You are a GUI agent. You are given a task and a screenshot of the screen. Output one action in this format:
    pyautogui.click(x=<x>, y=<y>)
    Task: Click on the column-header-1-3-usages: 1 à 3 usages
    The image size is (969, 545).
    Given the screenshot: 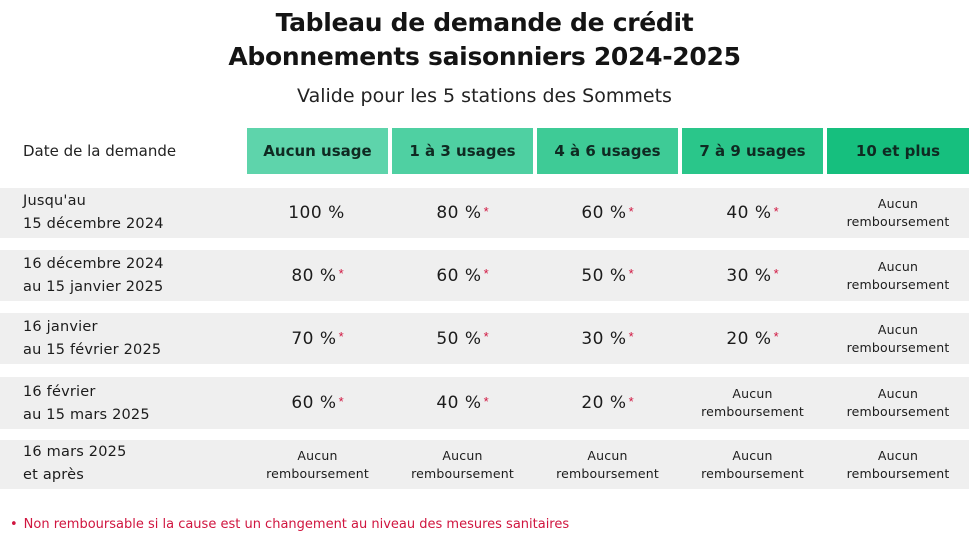 What is the action you would take?
    pyautogui.click(x=462, y=151)
    